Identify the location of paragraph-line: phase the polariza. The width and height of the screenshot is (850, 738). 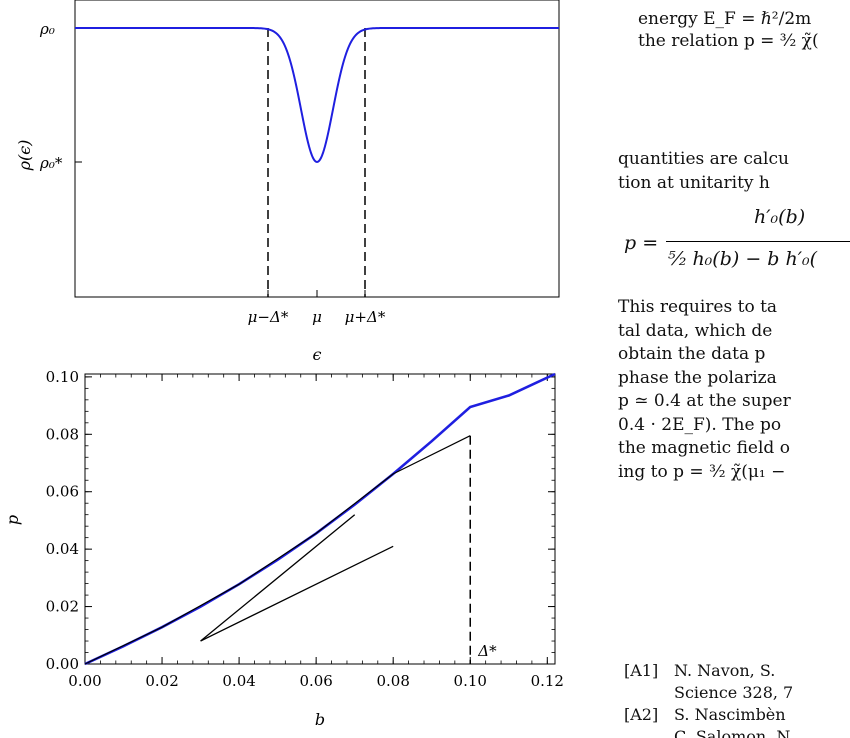
(697, 377).